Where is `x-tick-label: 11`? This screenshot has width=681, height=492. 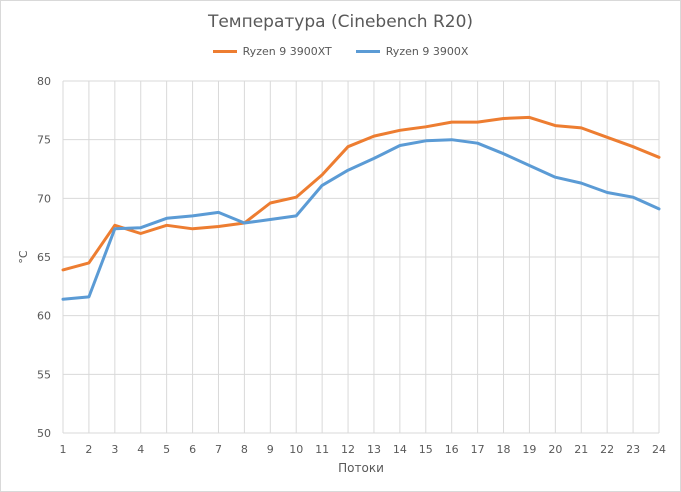 x-tick-label: 11 is located at coordinates (322, 449).